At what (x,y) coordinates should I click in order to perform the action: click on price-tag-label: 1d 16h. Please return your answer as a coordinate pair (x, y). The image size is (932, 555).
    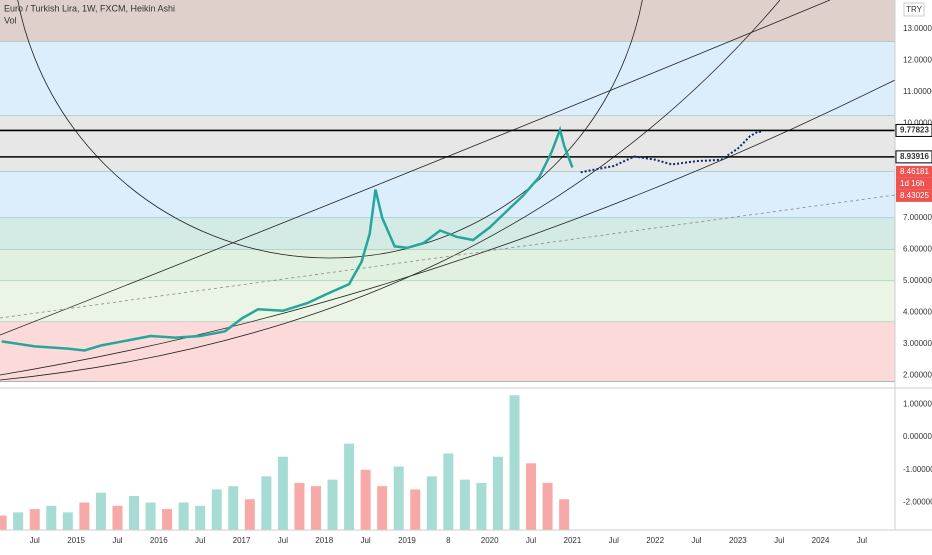
    Looking at the image, I should click on (912, 183).